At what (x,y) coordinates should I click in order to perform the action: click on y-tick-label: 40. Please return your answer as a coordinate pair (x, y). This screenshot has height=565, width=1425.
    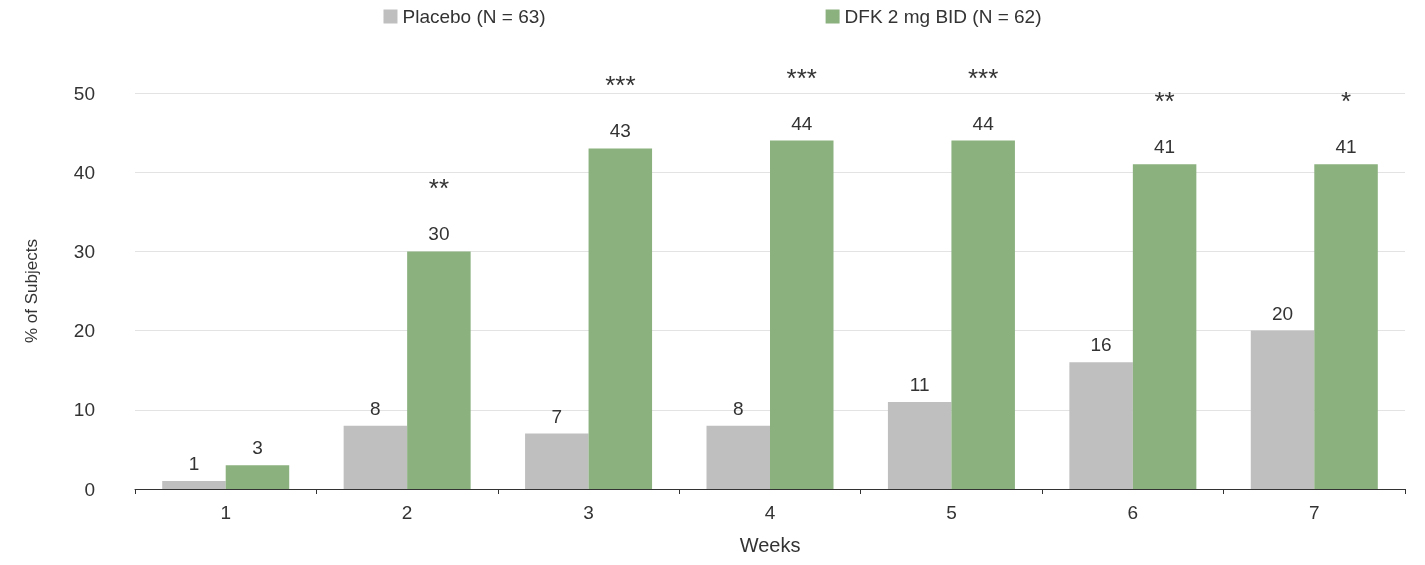
    Looking at the image, I should click on (84, 172).